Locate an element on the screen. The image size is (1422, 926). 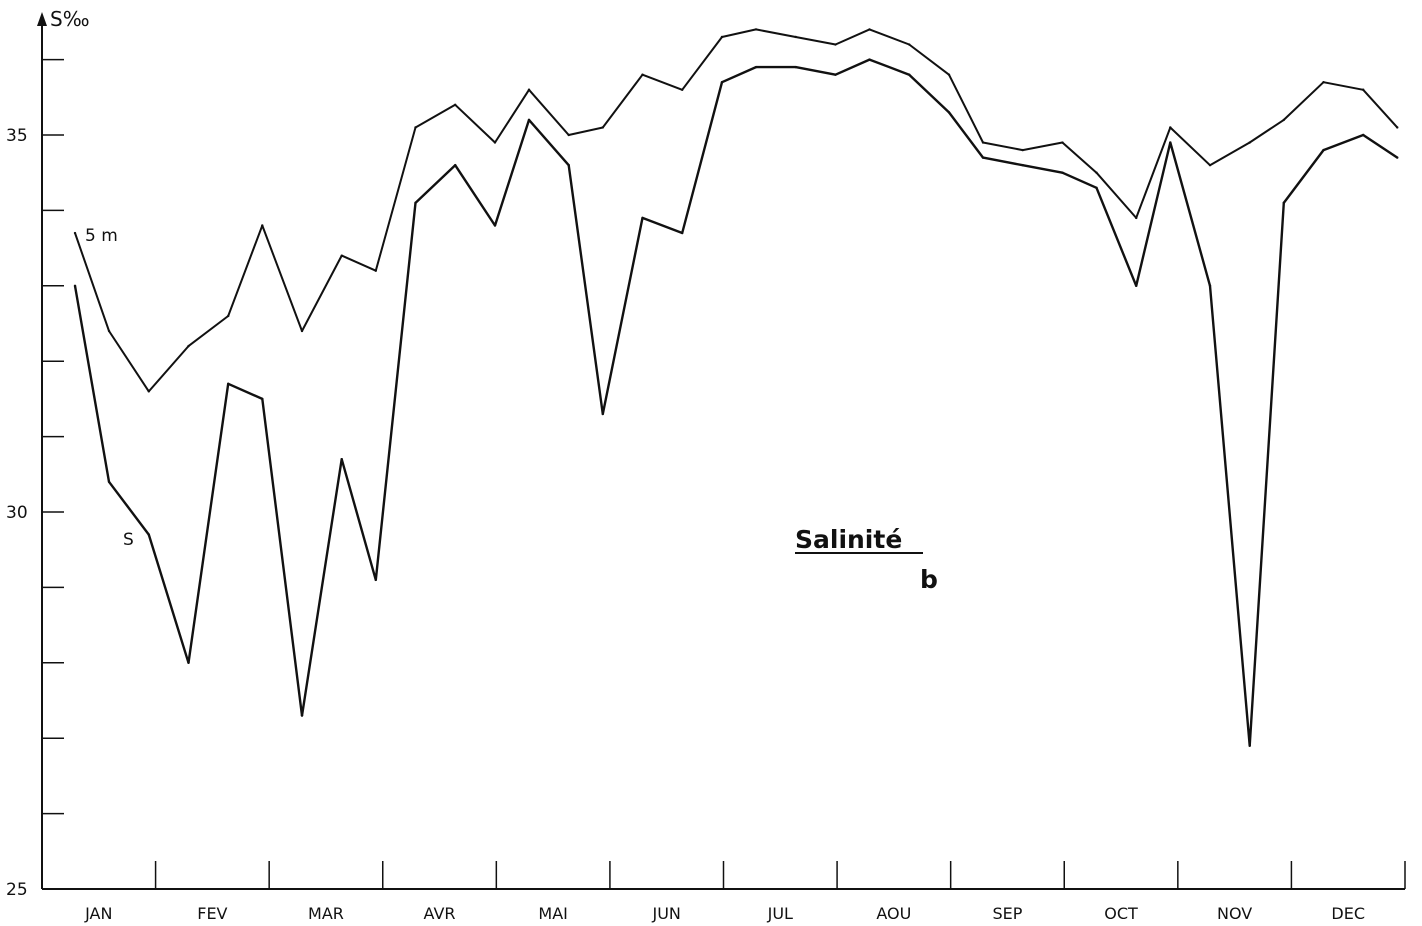
y-ticks: 25 30 35 is located at coordinates (35, 479).